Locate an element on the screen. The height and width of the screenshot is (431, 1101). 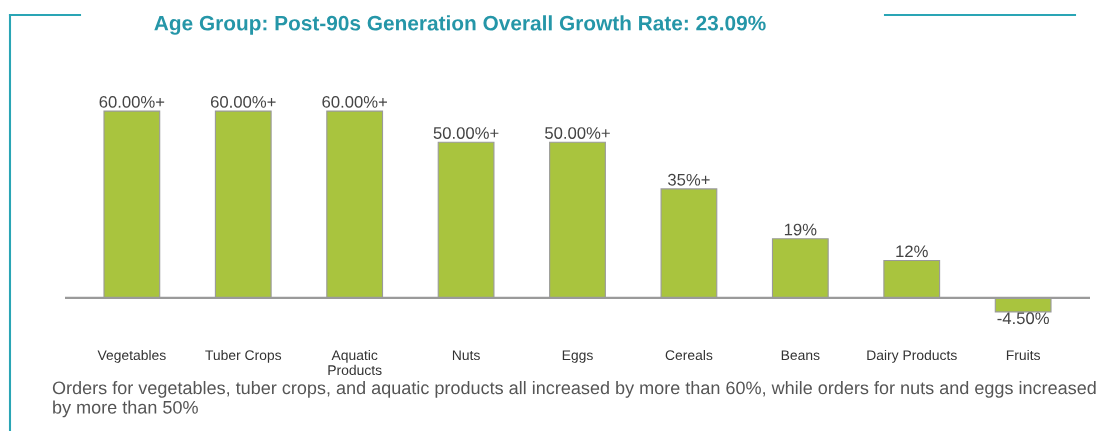
data-label: 12% is located at coordinates (912, 251).